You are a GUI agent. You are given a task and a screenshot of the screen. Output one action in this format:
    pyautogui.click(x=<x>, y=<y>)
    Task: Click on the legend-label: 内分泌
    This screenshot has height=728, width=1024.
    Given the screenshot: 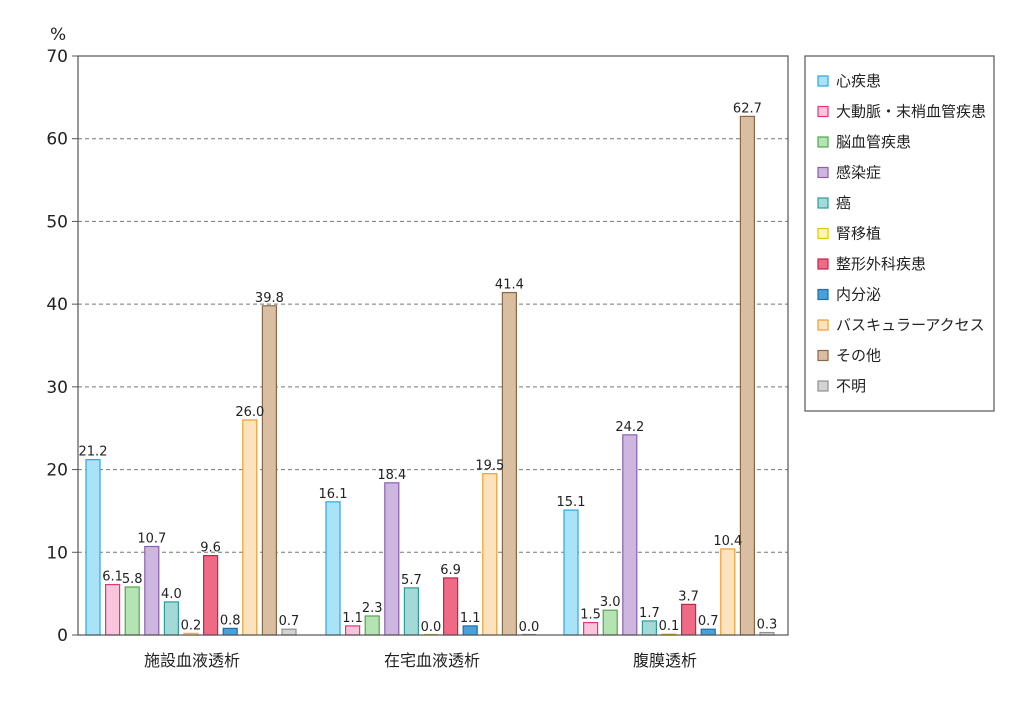 What is the action you would take?
    pyautogui.click(x=858, y=295)
    